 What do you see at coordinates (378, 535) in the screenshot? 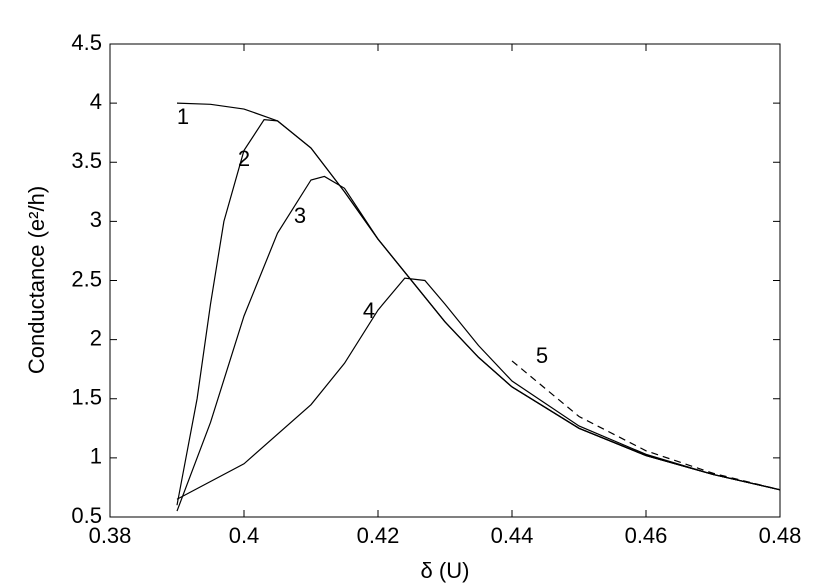
I see `x-tick-label: 0.42` at bounding box center [378, 535].